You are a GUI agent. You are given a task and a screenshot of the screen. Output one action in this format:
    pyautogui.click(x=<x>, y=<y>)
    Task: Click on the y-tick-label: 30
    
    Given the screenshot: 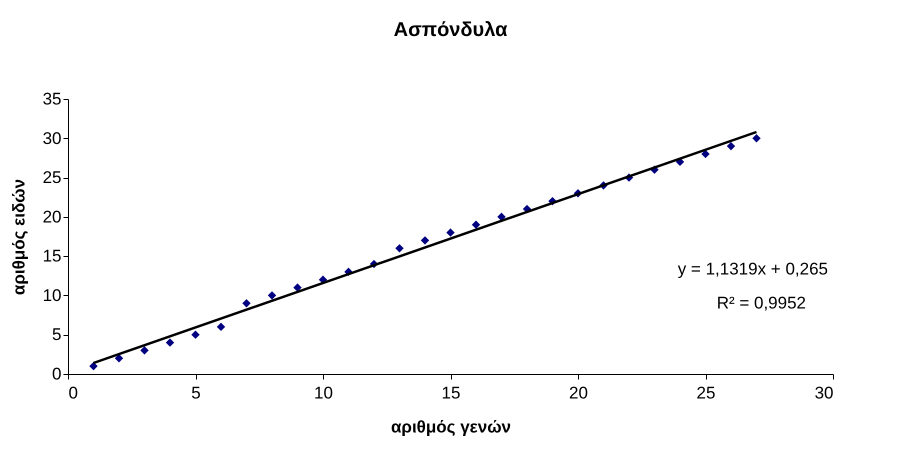 What is the action you would take?
    pyautogui.click(x=52, y=138)
    